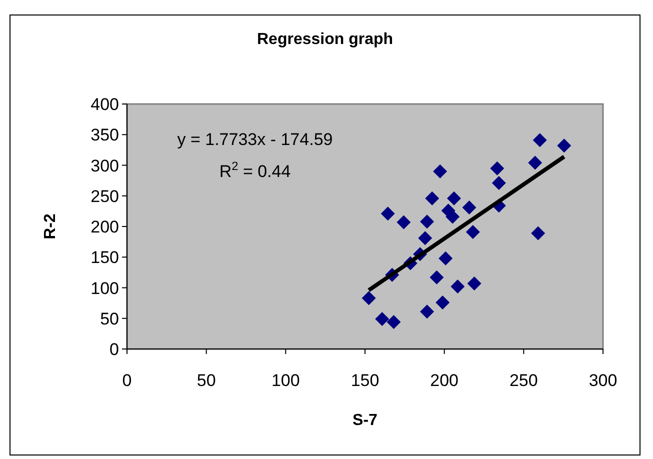 The image size is (653, 459). I want to click on x-tick-label: 300, so click(603, 380).